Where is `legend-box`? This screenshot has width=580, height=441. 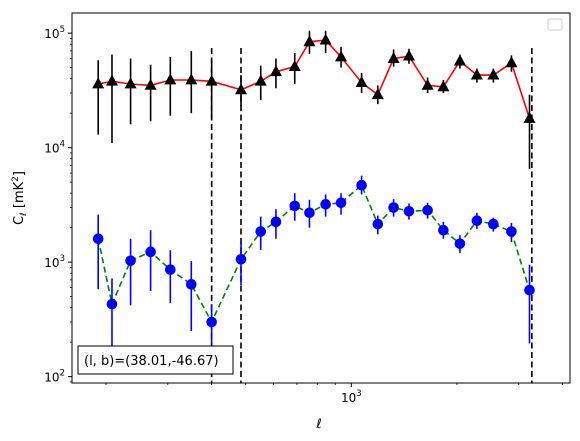
legend-box is located at coordinates (555, 24).